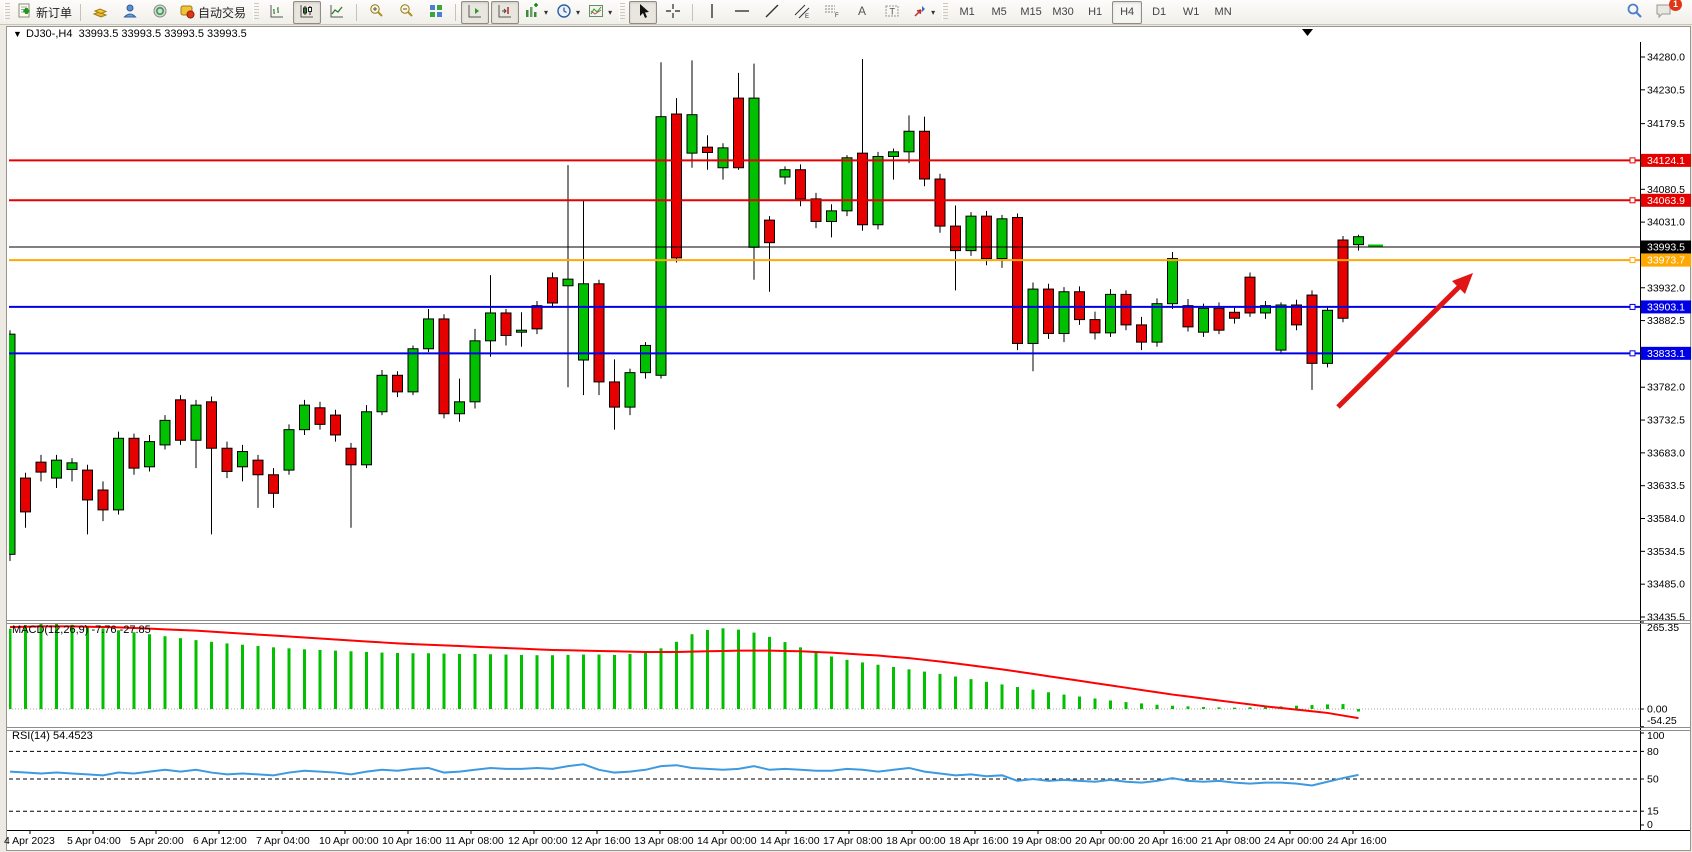 Image resolution: width=1692 pixels, height=852 pixels. I want to click on svg-text: 34063.9, so click(1666, 201).